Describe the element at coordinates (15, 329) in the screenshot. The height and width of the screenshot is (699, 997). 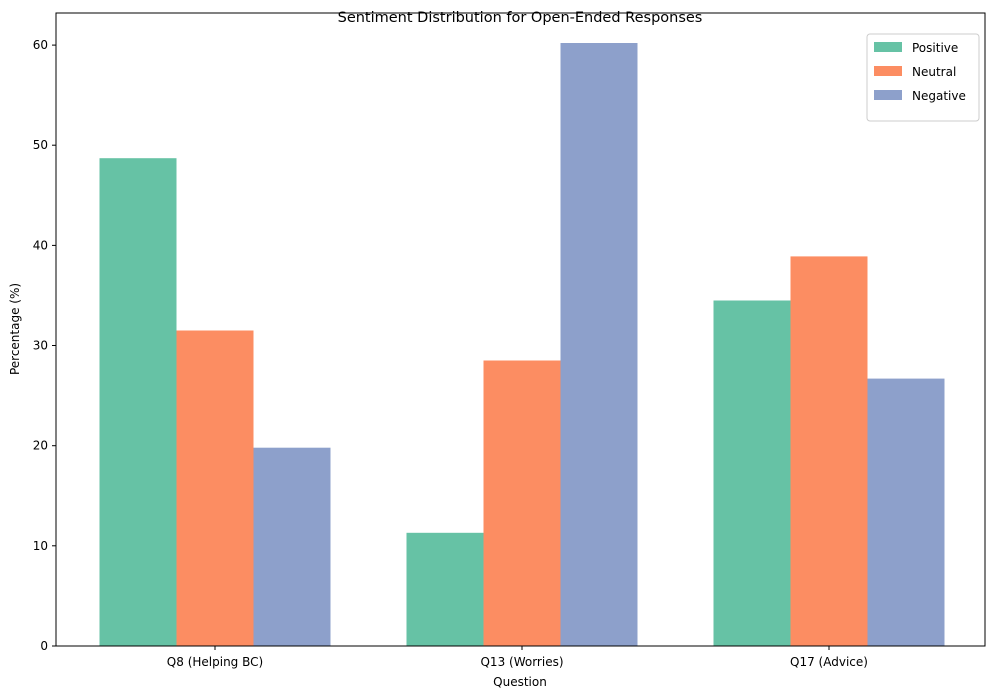
I see `y-axis-label: Percentage (%)` at that location.